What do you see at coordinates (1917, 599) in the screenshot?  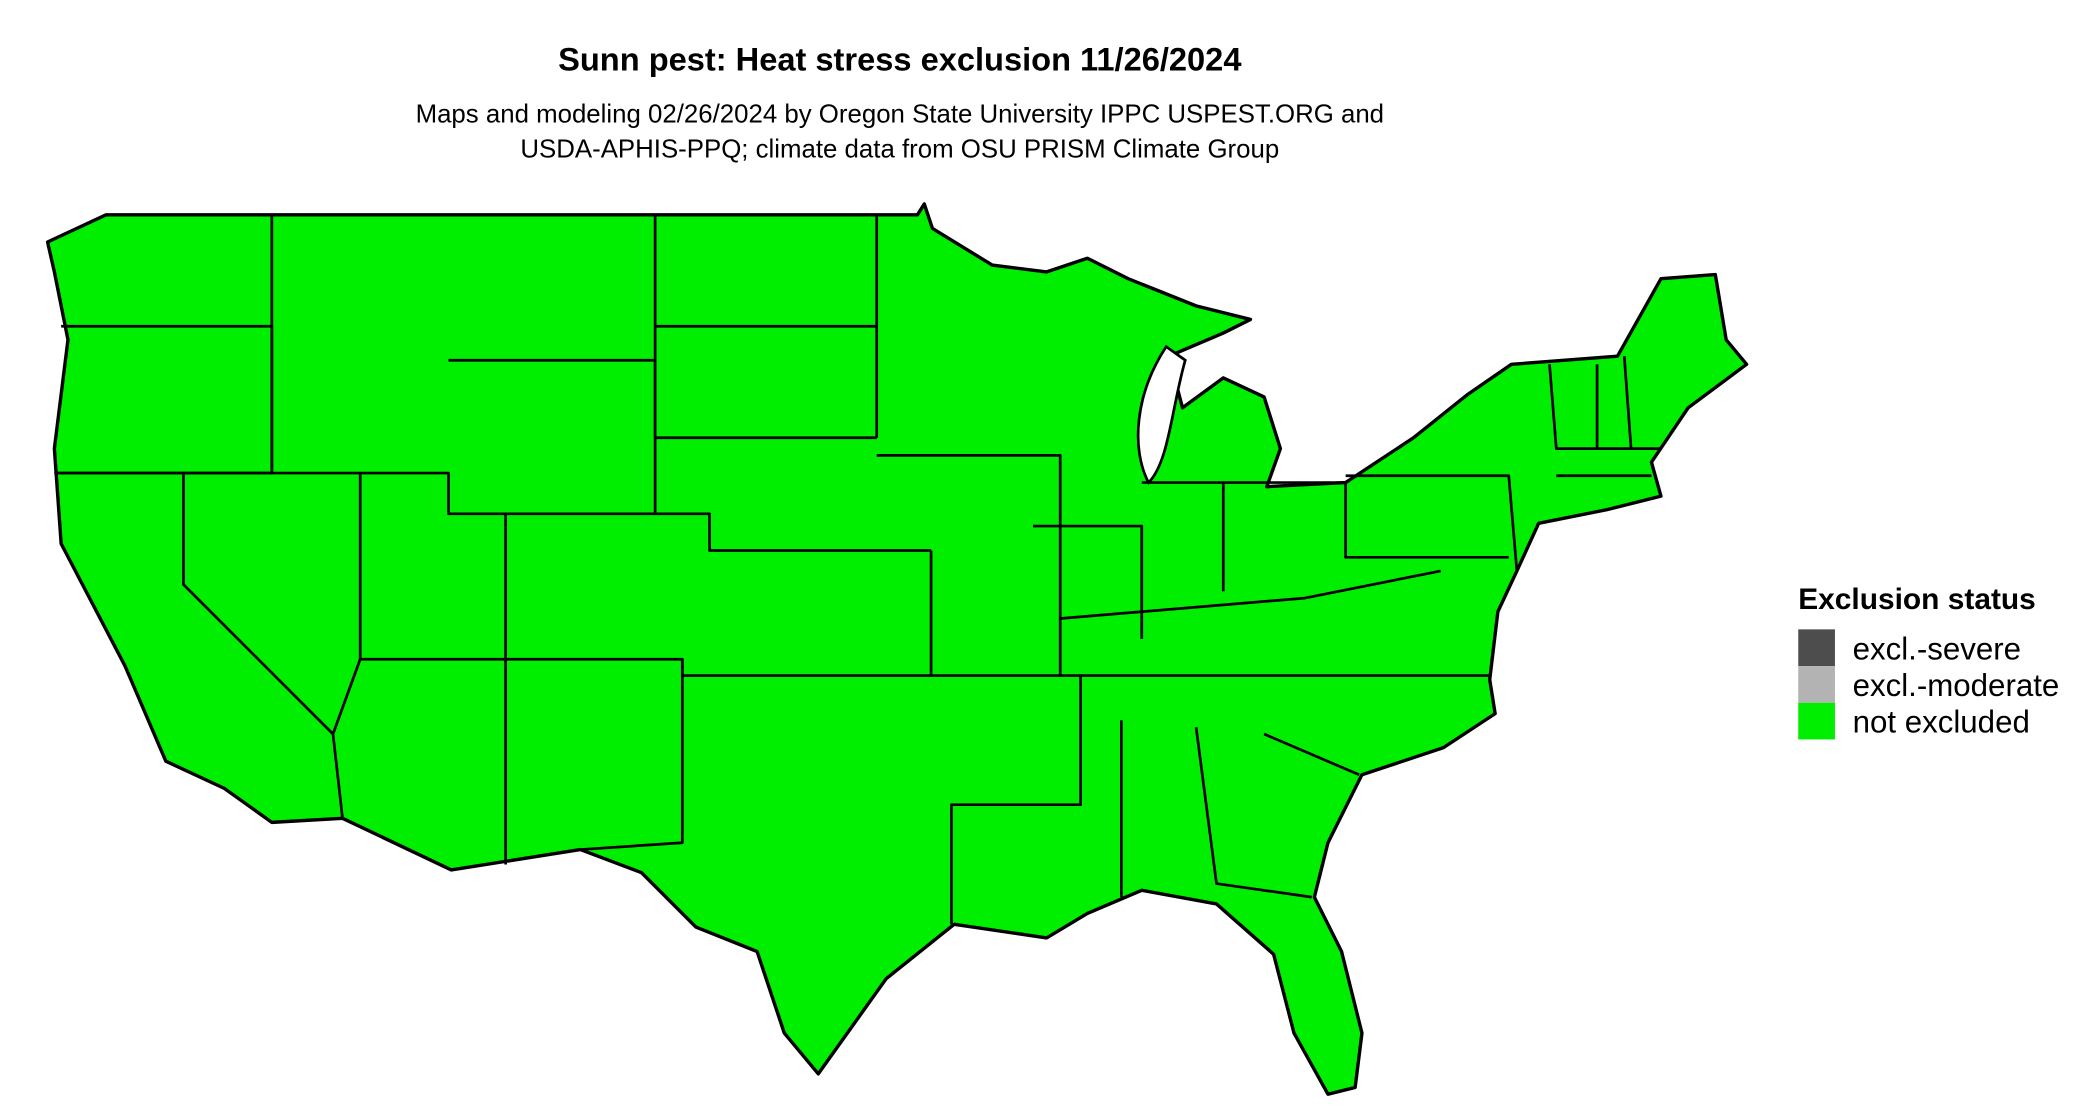 I see `legend-title: Exclusion status` at bounding box center [1917, 599].